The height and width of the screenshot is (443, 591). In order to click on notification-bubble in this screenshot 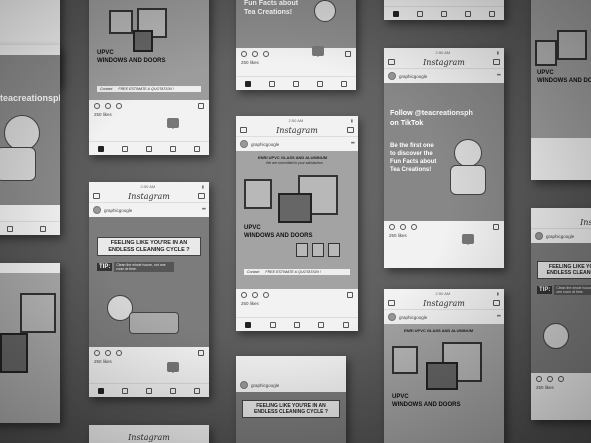, I will do `click(468, 239)`.